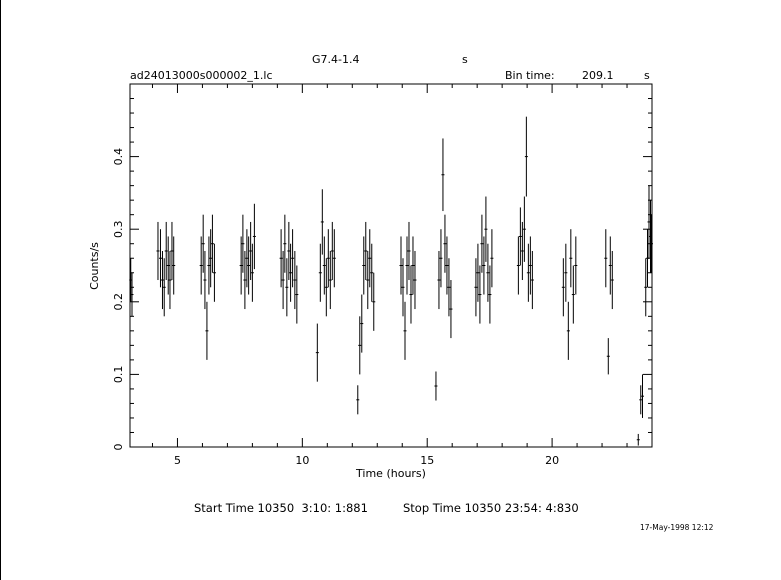  Describe the element at coordinates (647, 75) in the screenshot. I see `bin-time-unit: s` at that location.